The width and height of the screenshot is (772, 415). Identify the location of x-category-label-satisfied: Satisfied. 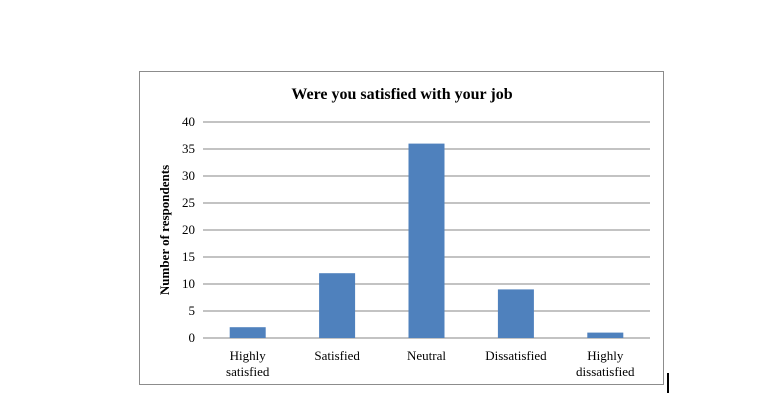
(337, 355).